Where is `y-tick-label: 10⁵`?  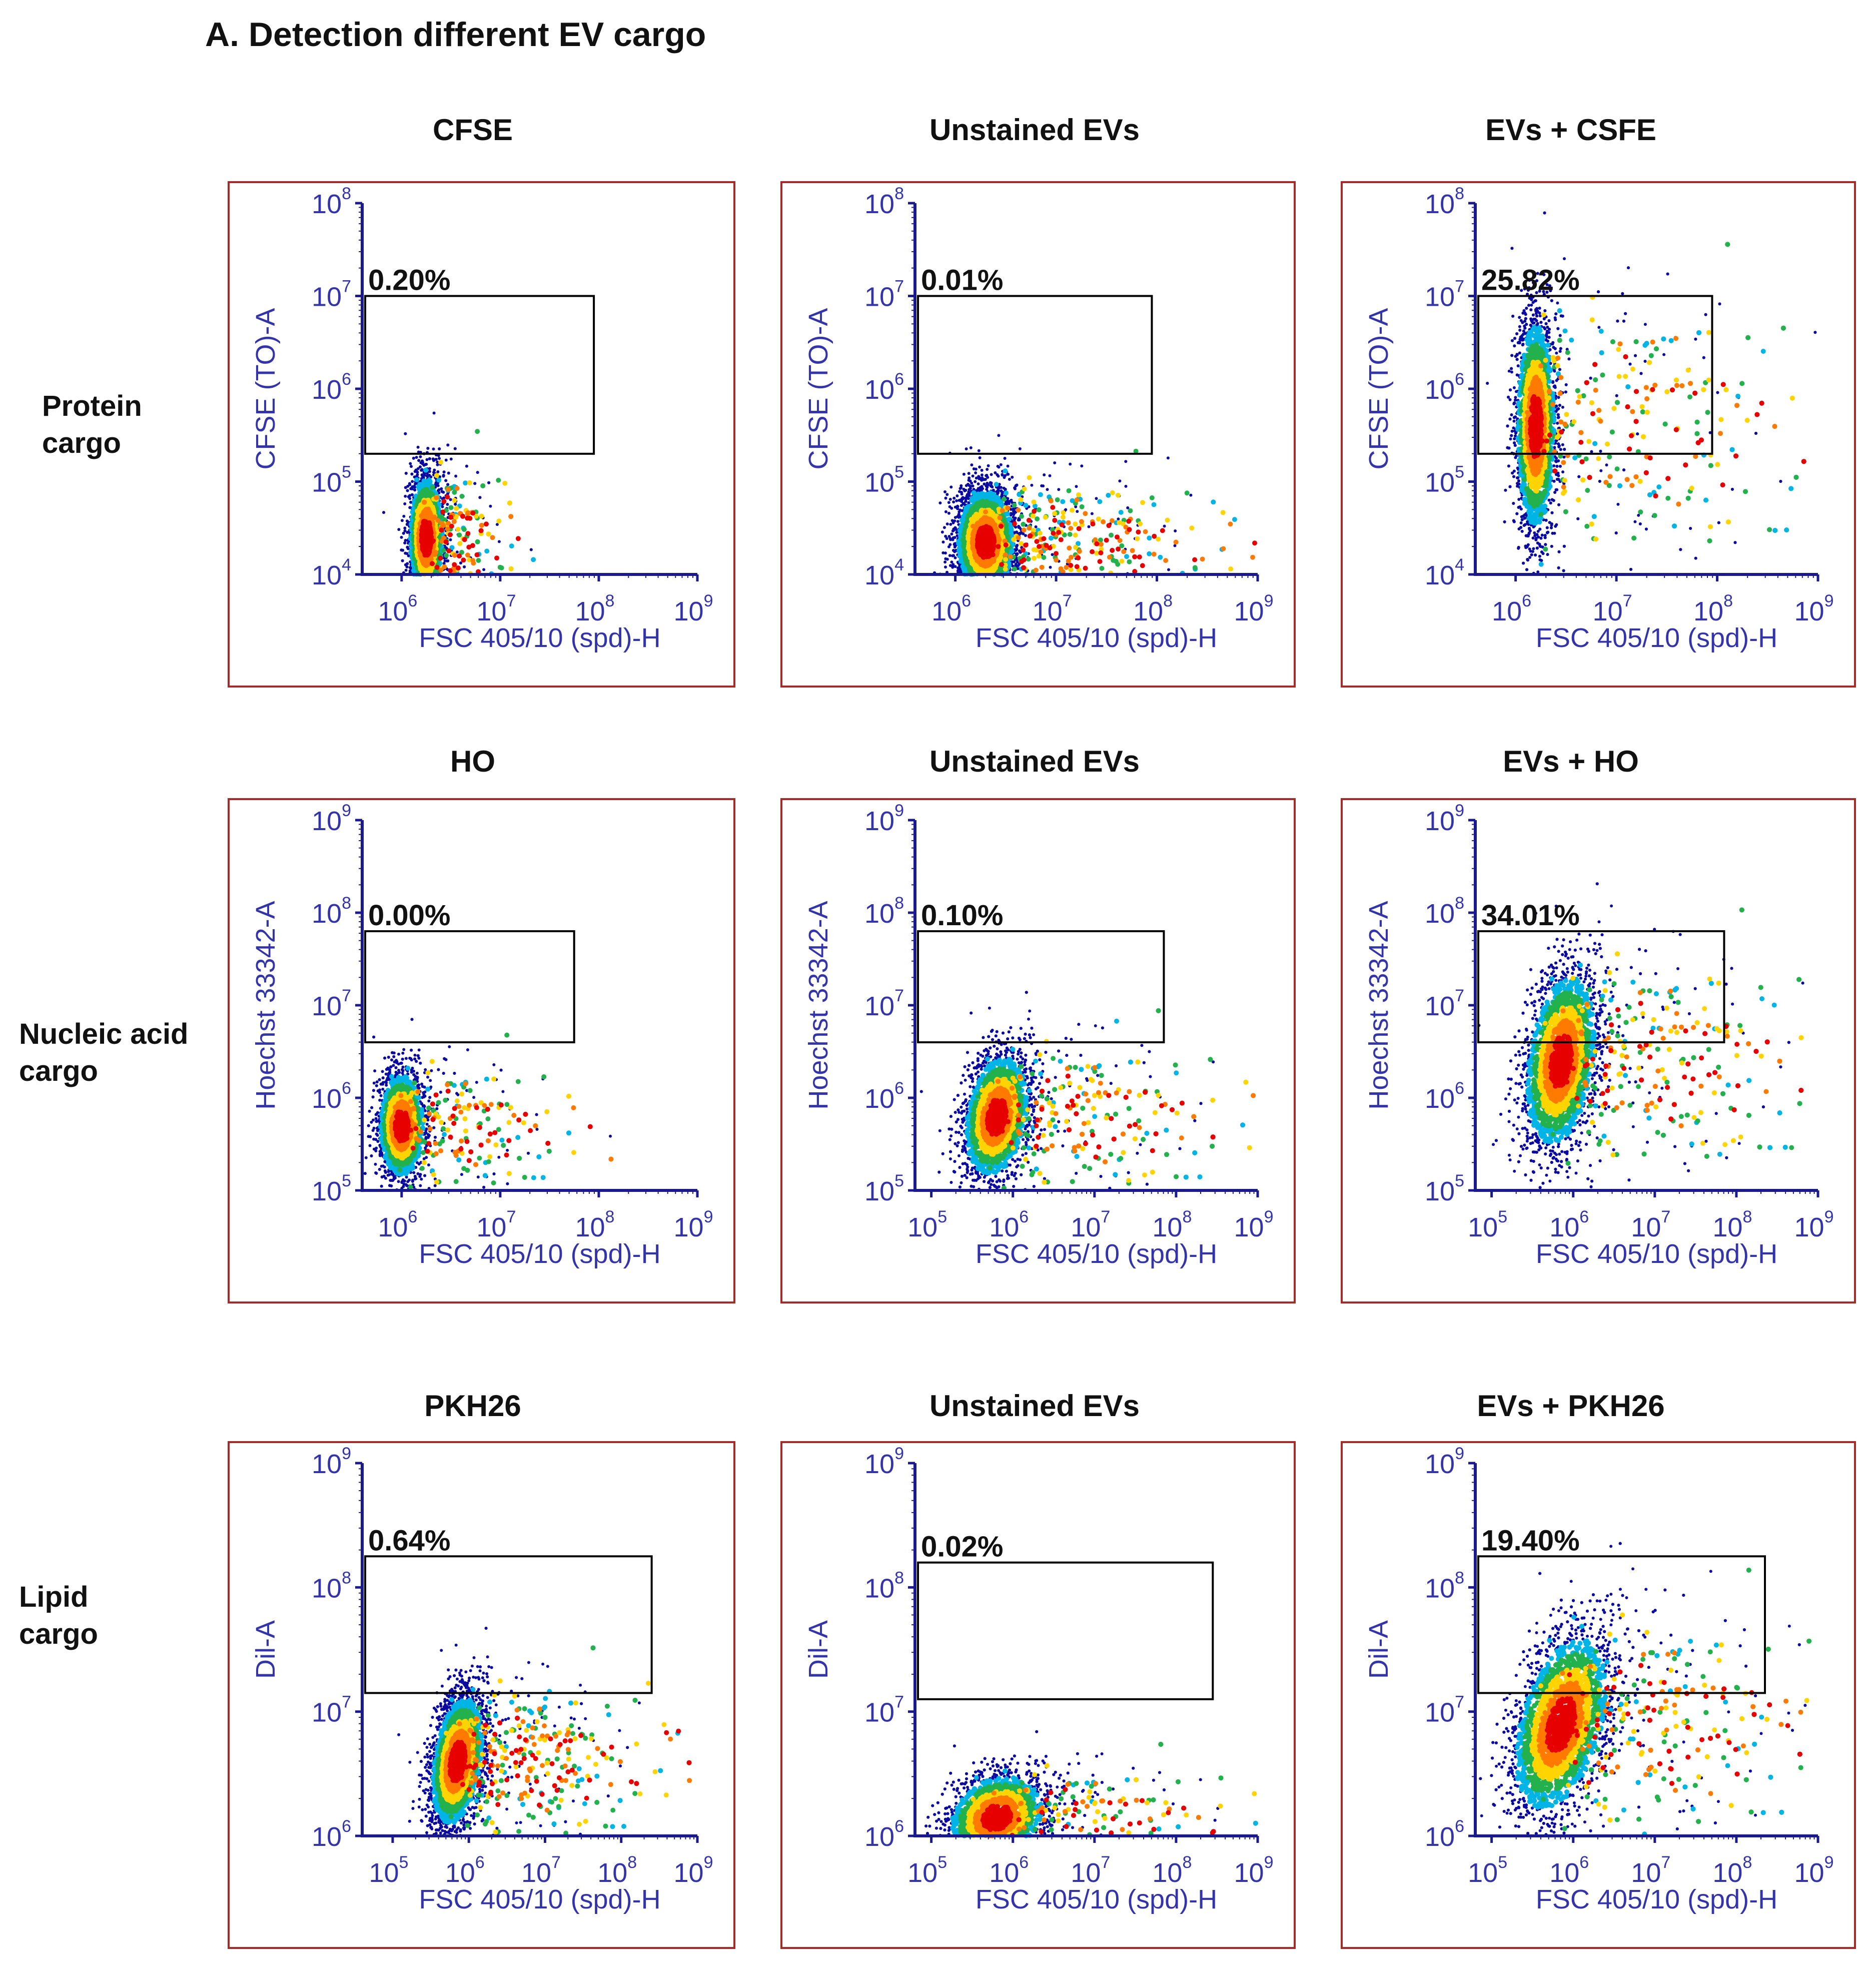
y-tick-label: 10⁵ is located at coordinates (331, 480).